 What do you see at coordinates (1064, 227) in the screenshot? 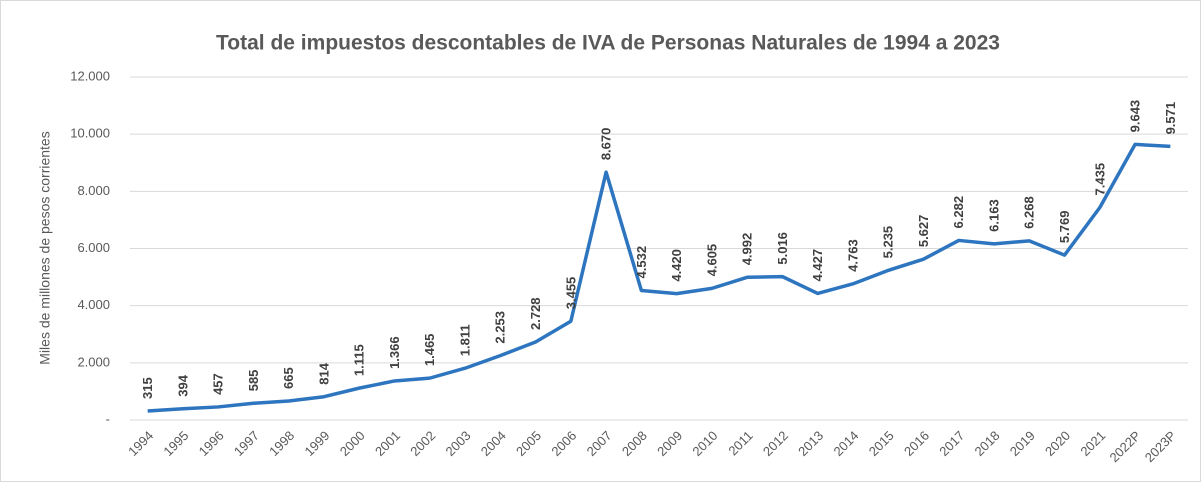
I see `data-label: 5.769` at bounding box center [1064, 227].